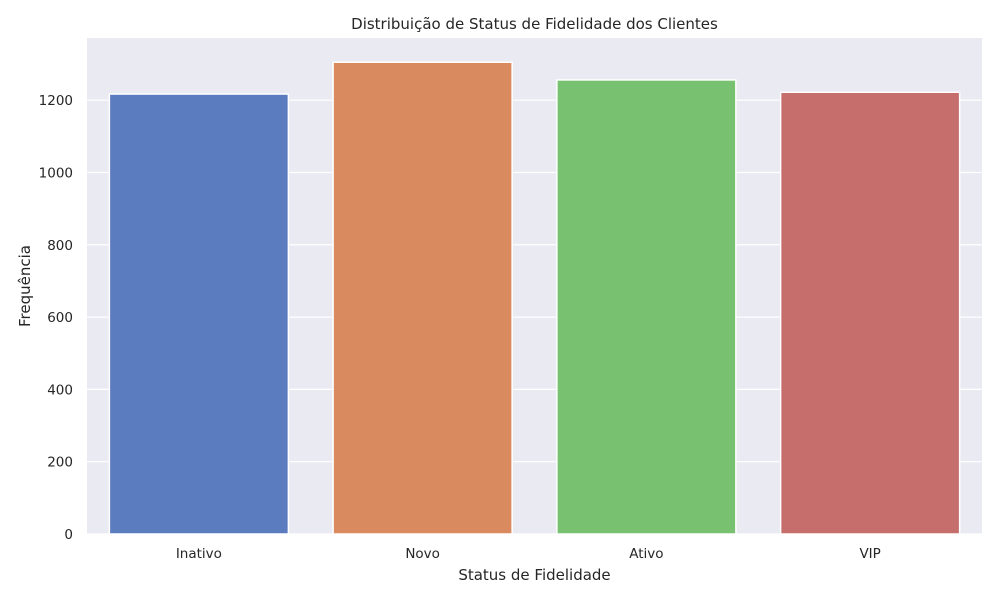  Describe the element at coordinates (199, 554) in the screenshot. I see `x-tick-label: Inativo` at that location.